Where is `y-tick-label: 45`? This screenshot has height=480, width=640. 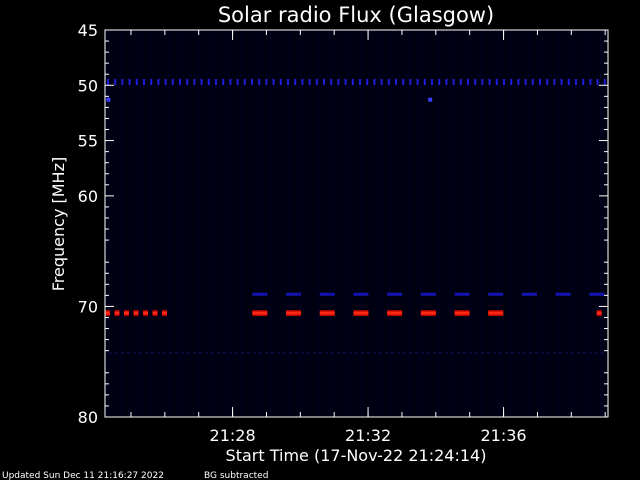
y-tick-label: 45 is located at coordinates (88, 30).